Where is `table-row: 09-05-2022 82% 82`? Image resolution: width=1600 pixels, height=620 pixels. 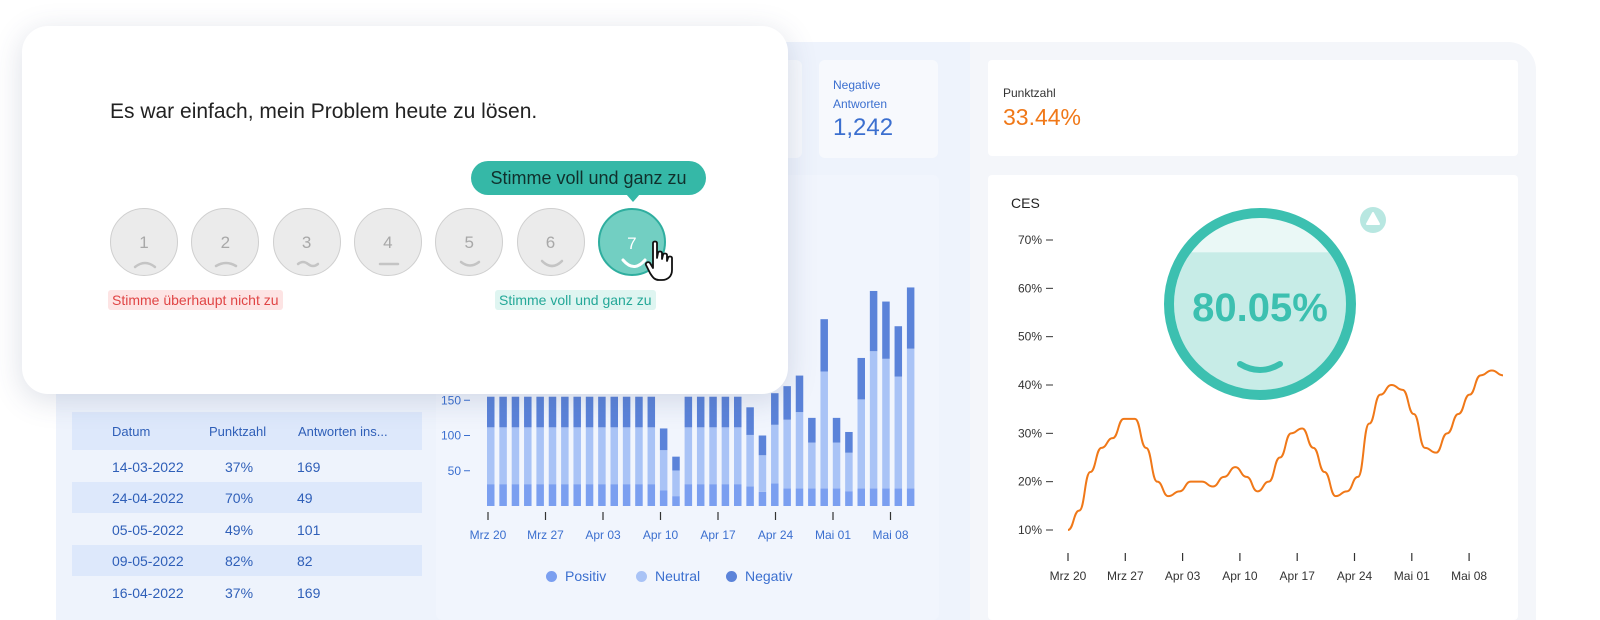
table-row: 09-05-2022 82% 82 is located at coordinates (247, 560).